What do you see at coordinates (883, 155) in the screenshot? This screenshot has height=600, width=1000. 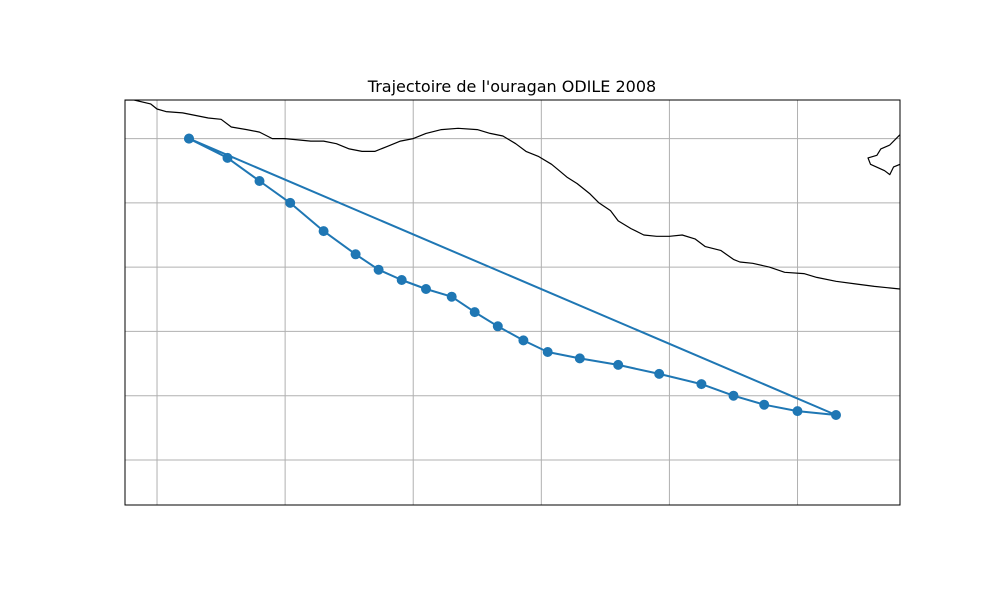 I see `coastline-east` at bounding box center [883, 155].